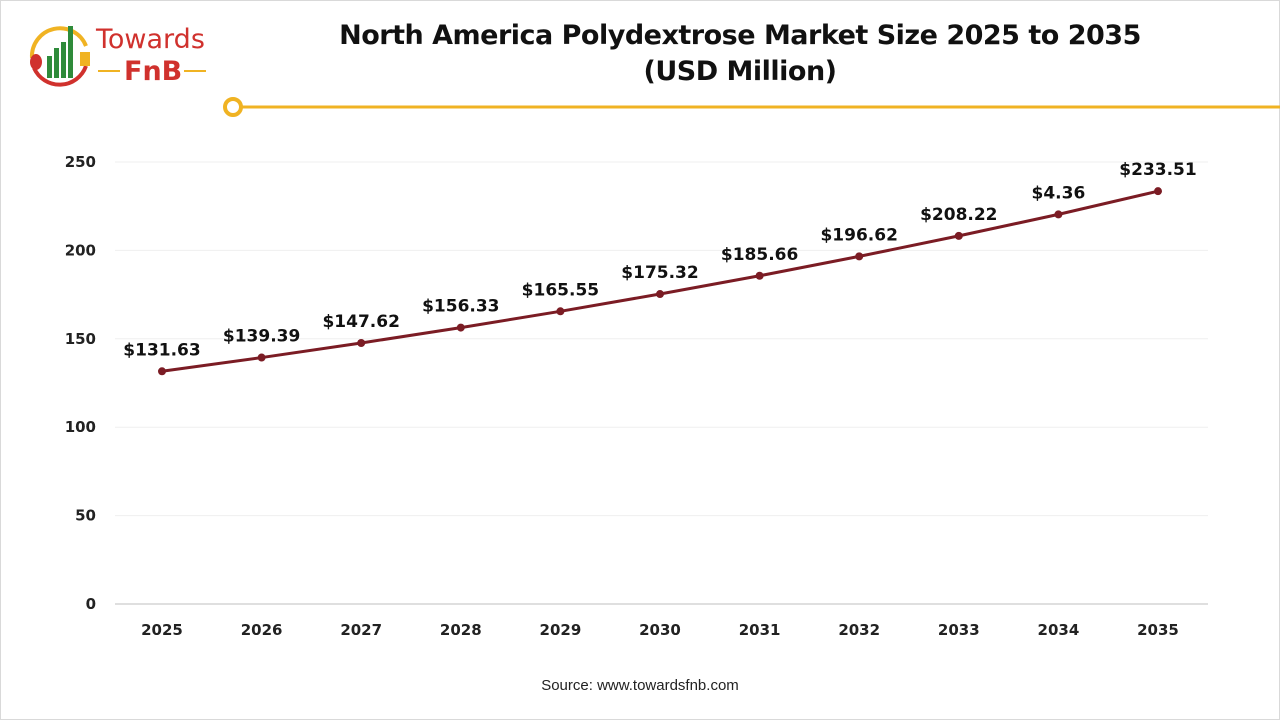 Image resolution: width=1280 pixels, height=720 pixels. I want to click on data-label: $131.63, so click(161, 350).